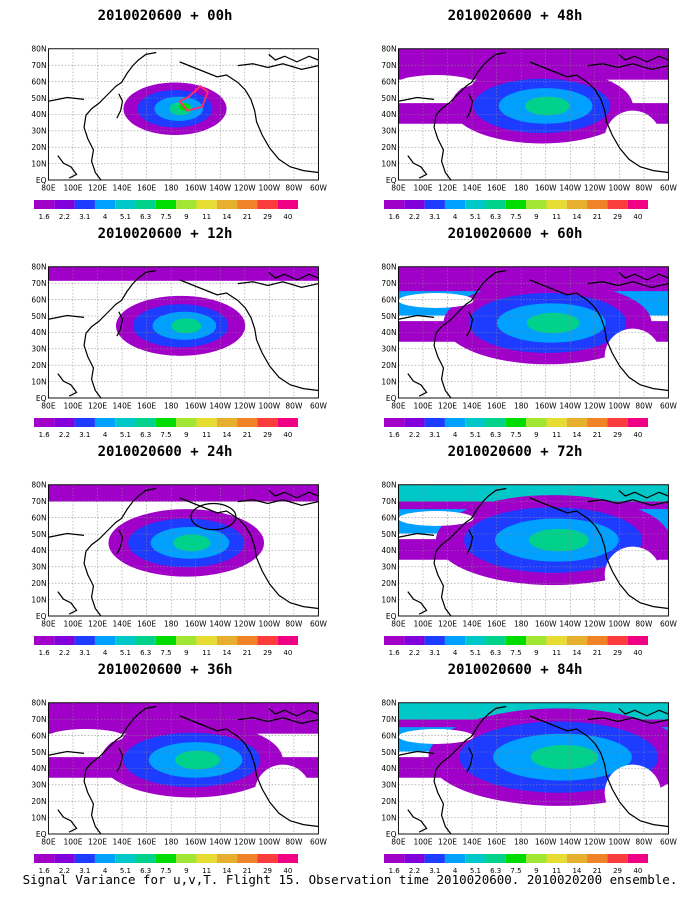 The height and width of the screenshot is (900, 700). I want to click on panel-title: 2010020600 + 36h, so click(165, 670).